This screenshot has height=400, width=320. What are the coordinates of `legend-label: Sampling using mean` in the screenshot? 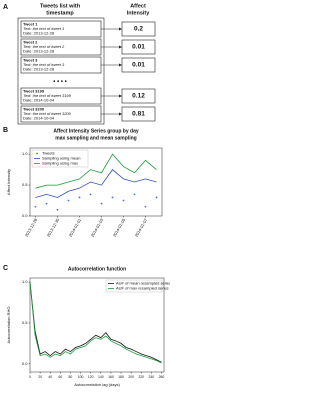 It's located at (61, 158).